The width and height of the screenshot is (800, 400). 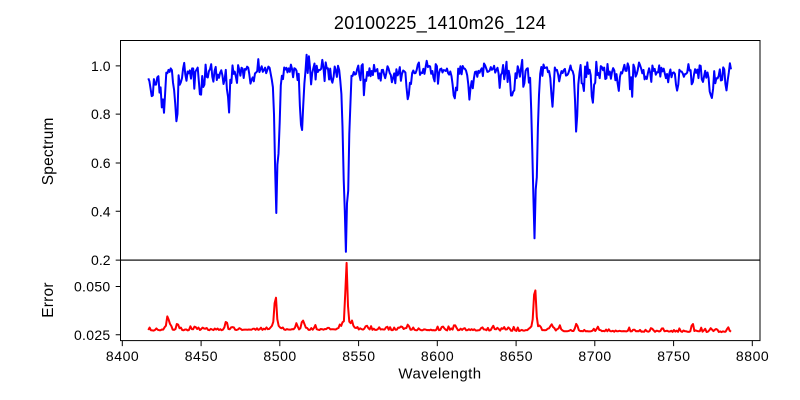 What do you see at coordinates (101, 114) in the screenshot?
I see `svg-text: 0.8` at bounding box center [101, 114].